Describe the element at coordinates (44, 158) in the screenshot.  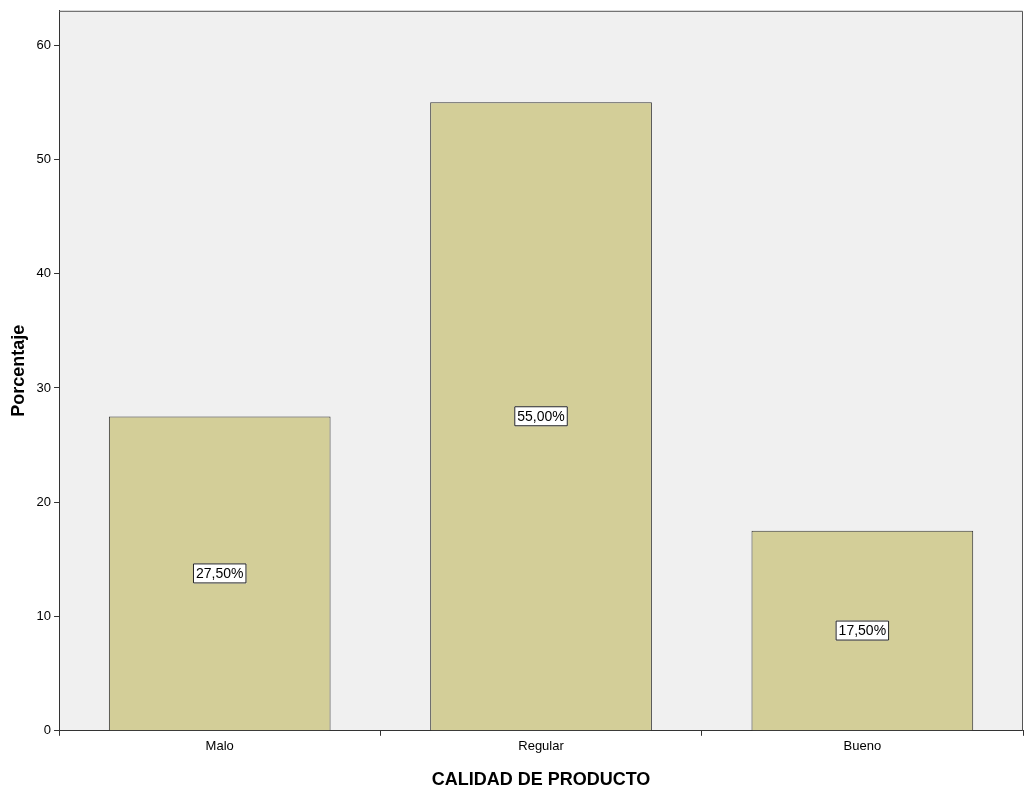
I see `y-tick-label: 50` at that location.